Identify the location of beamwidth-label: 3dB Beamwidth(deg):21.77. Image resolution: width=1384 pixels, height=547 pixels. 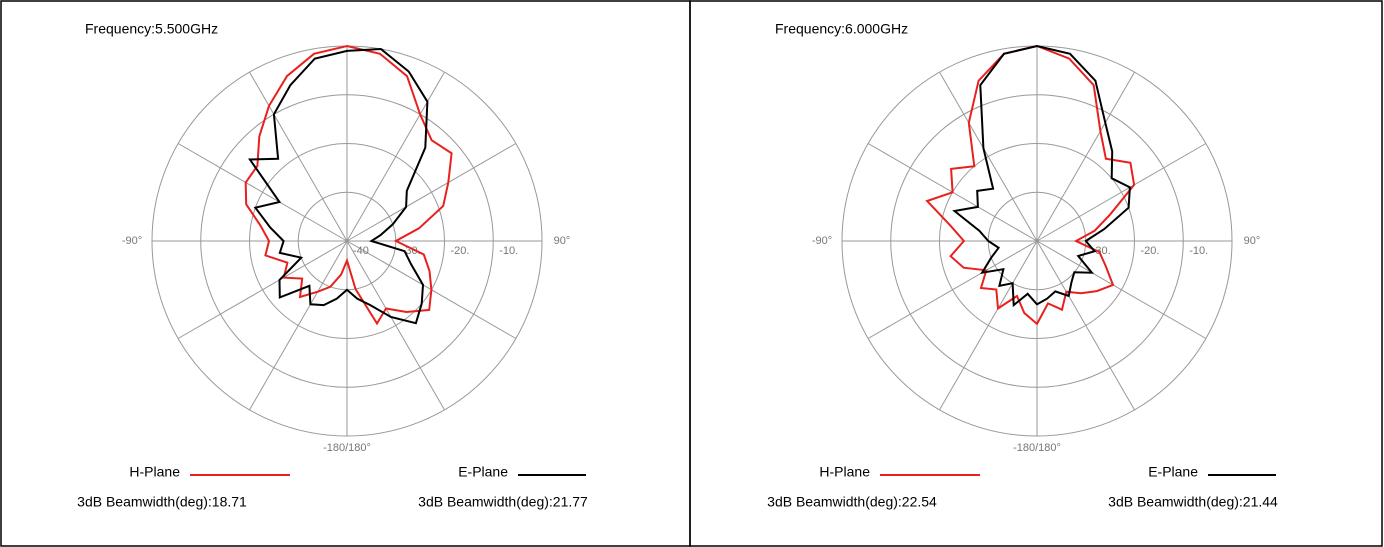
(503, 502).